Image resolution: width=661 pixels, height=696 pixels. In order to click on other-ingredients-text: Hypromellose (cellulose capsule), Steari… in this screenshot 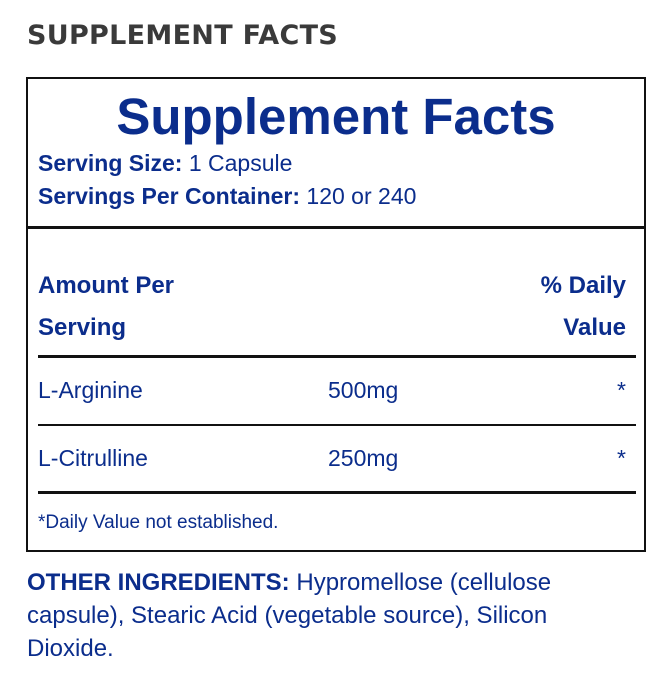, I will do `click(289, 615)`.